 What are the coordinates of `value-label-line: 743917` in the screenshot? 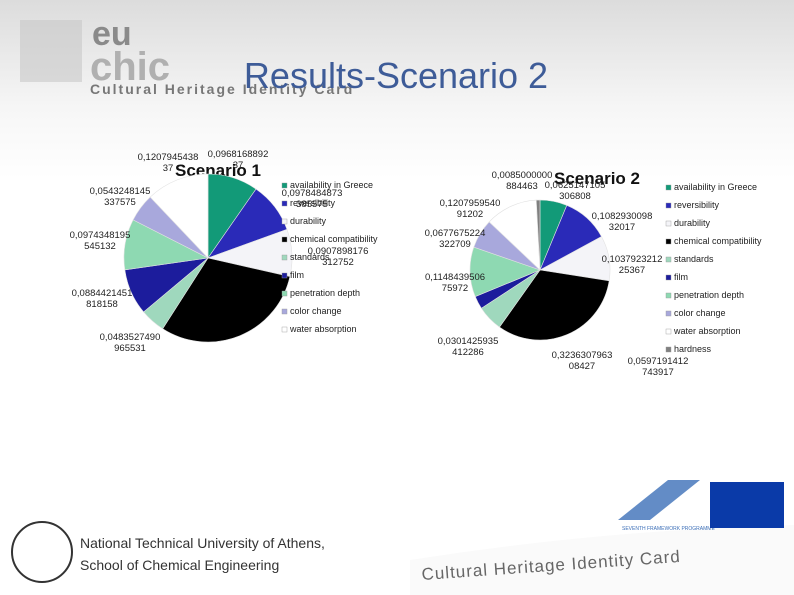 It's located at (658, 372).